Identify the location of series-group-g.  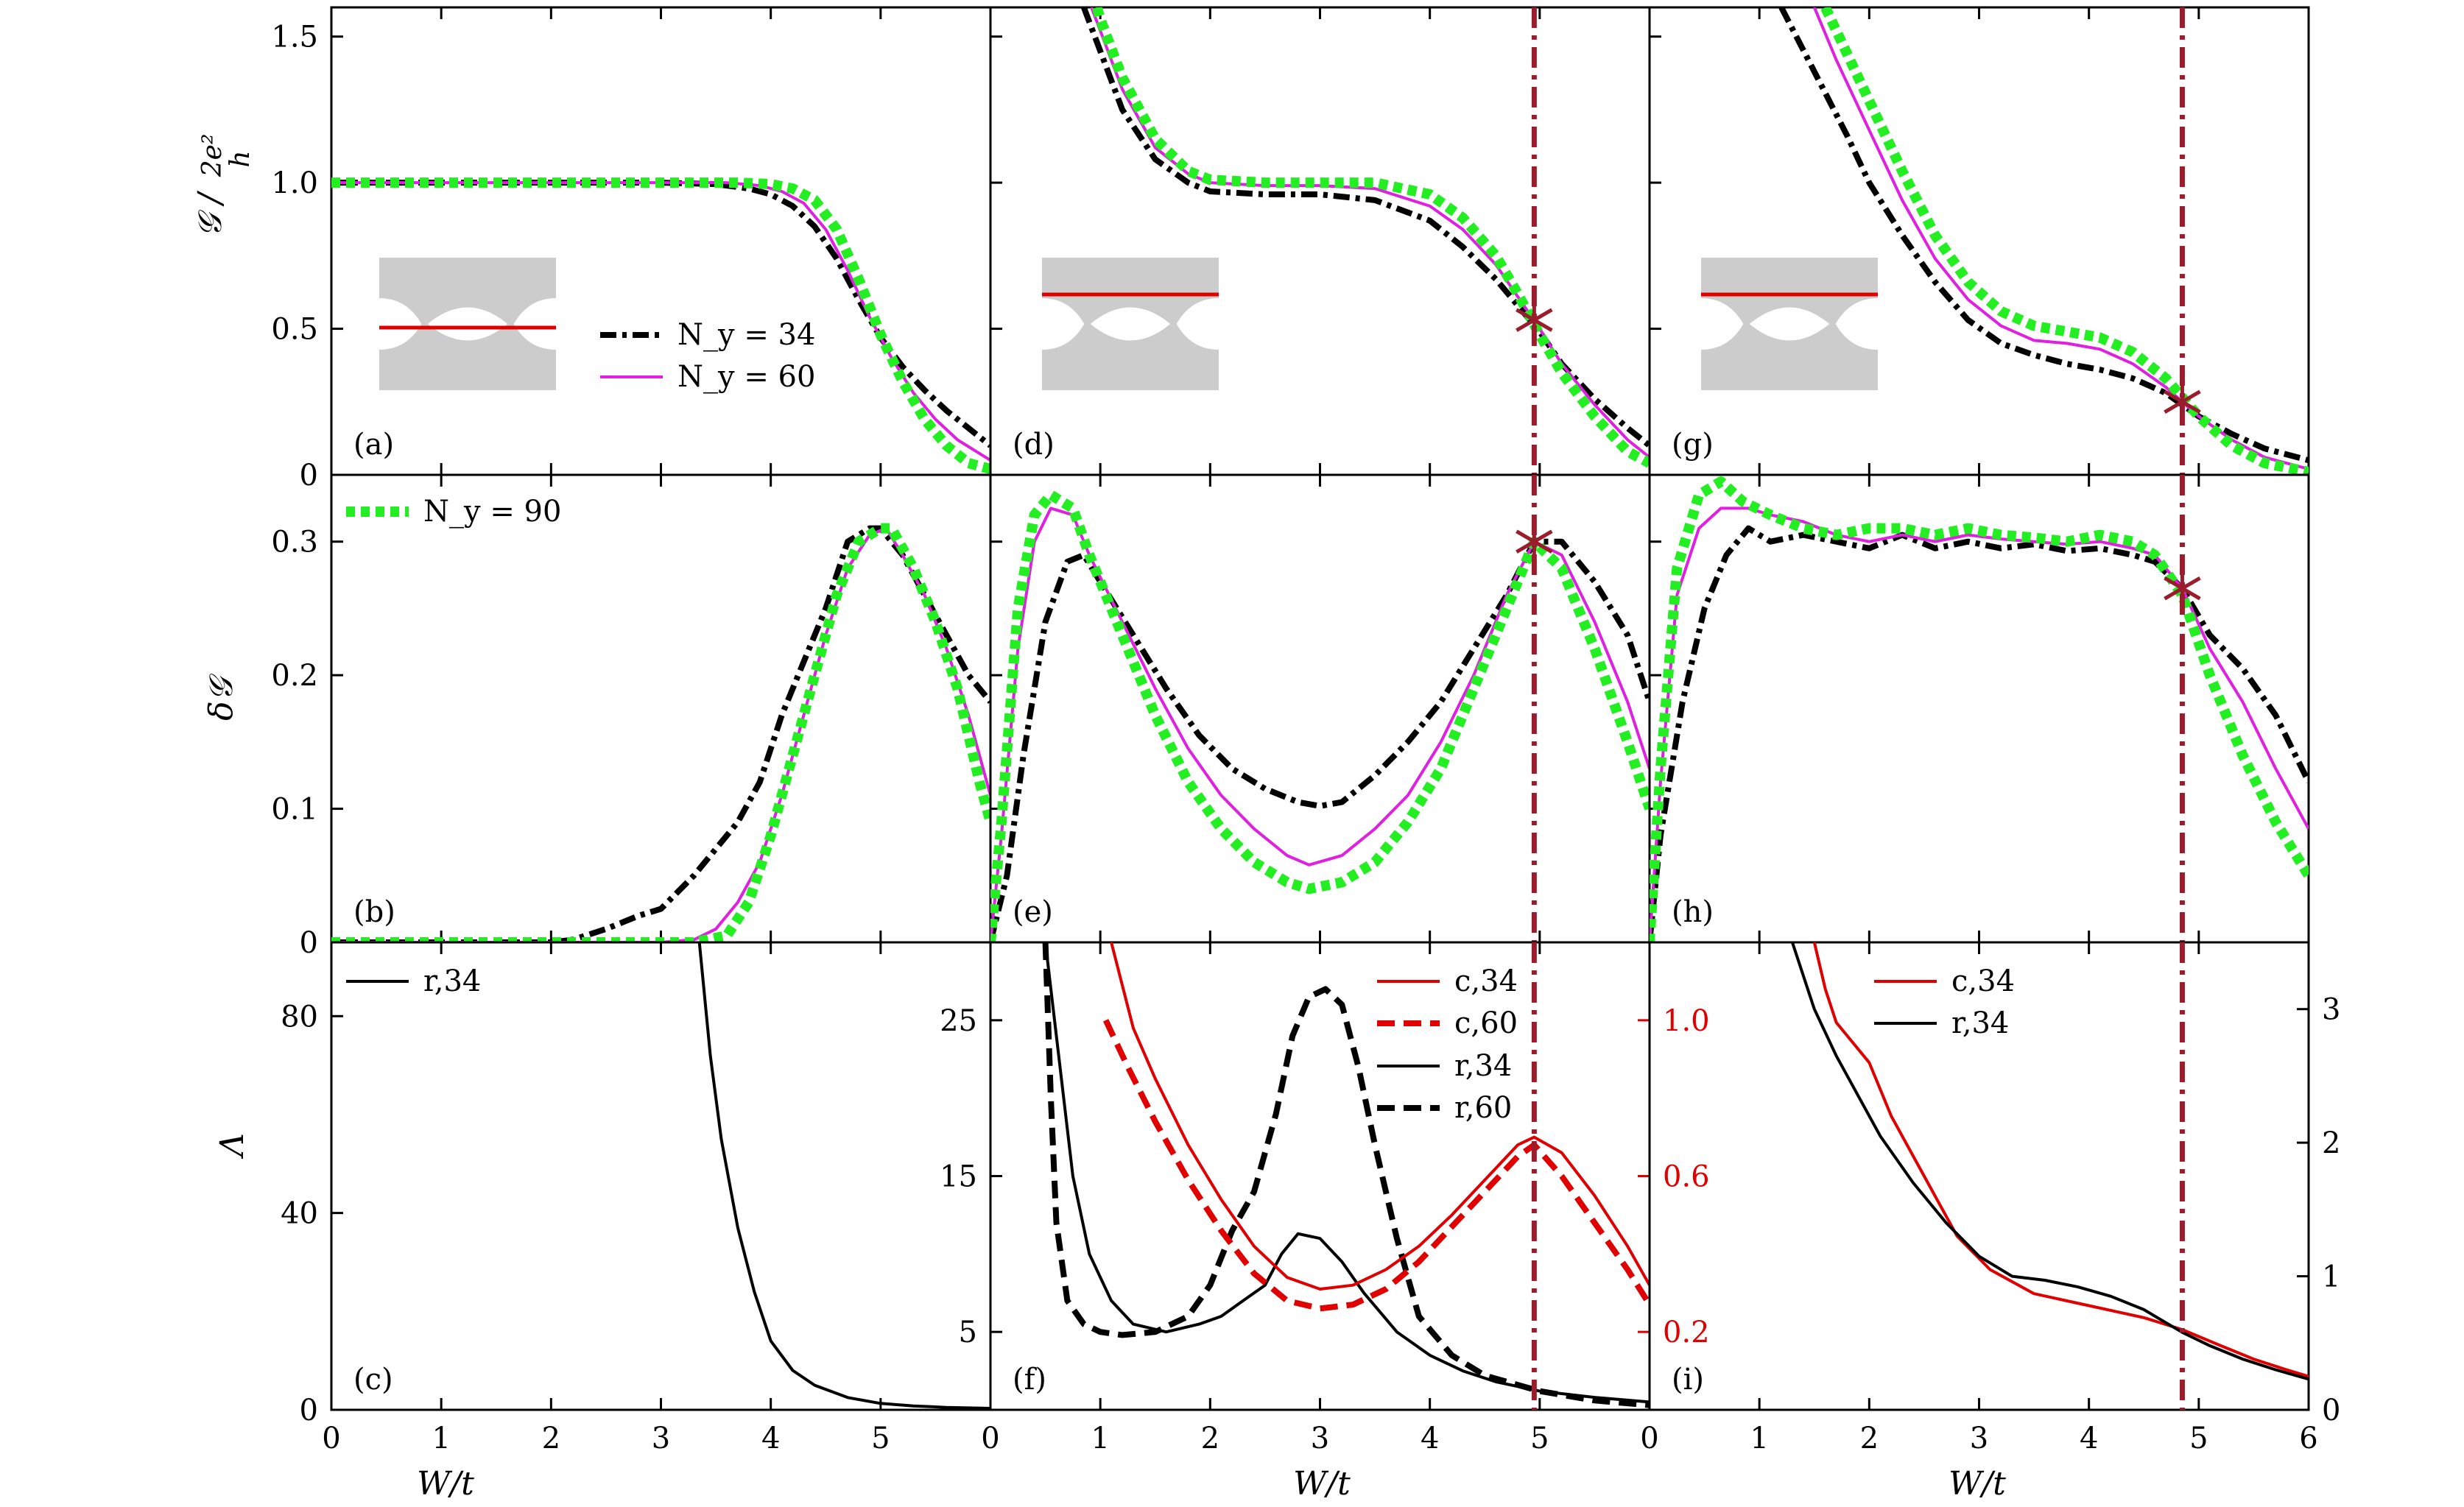
(2043, 241).